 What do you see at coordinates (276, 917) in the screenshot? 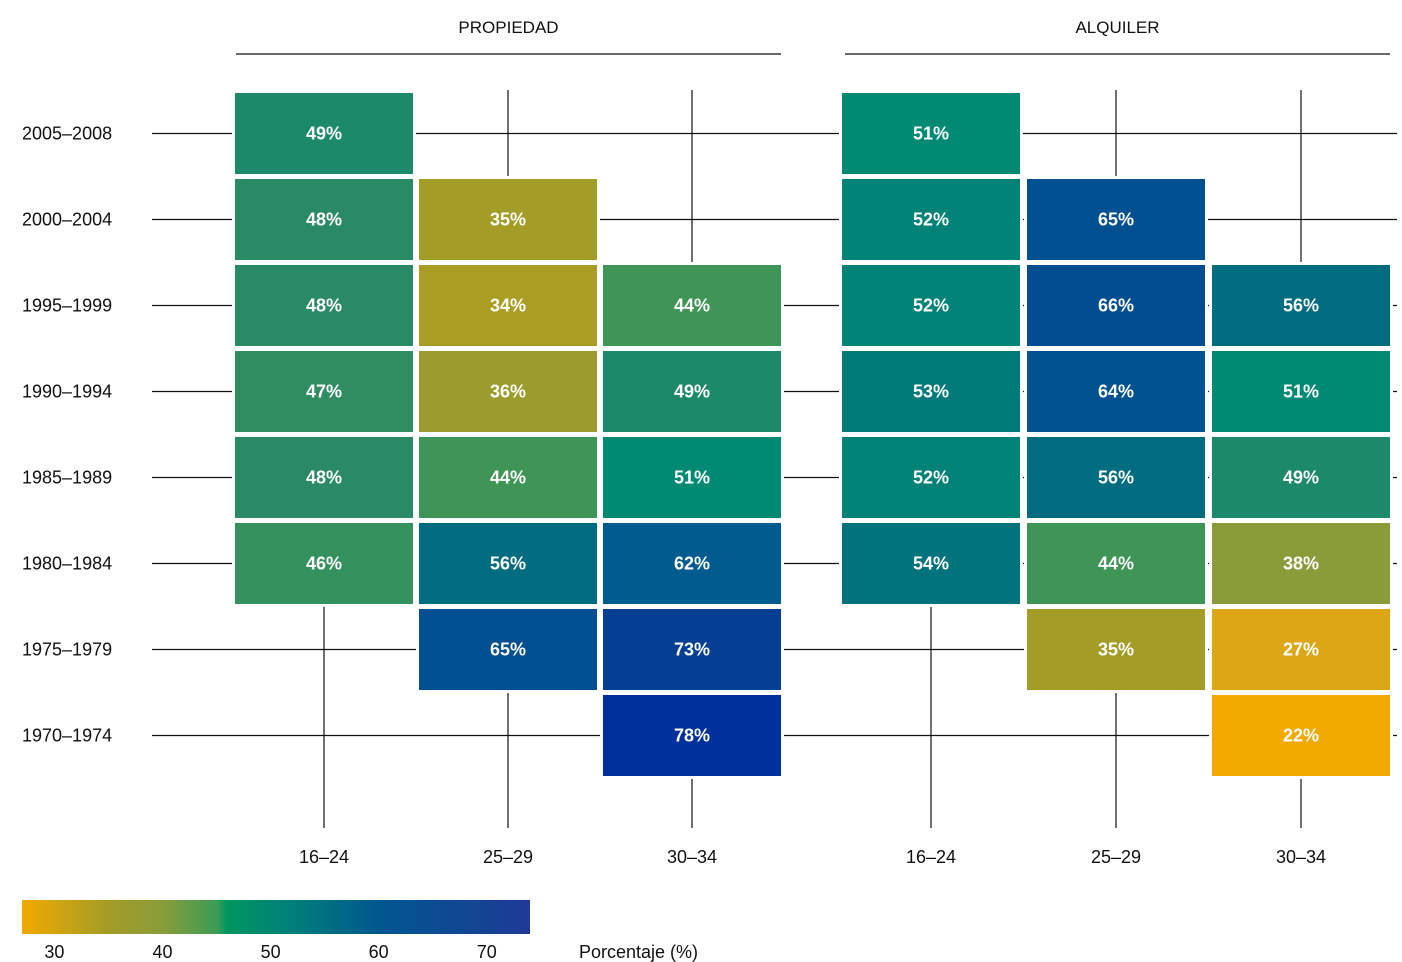
I see `colorbar` at bounding box center [276, 917].